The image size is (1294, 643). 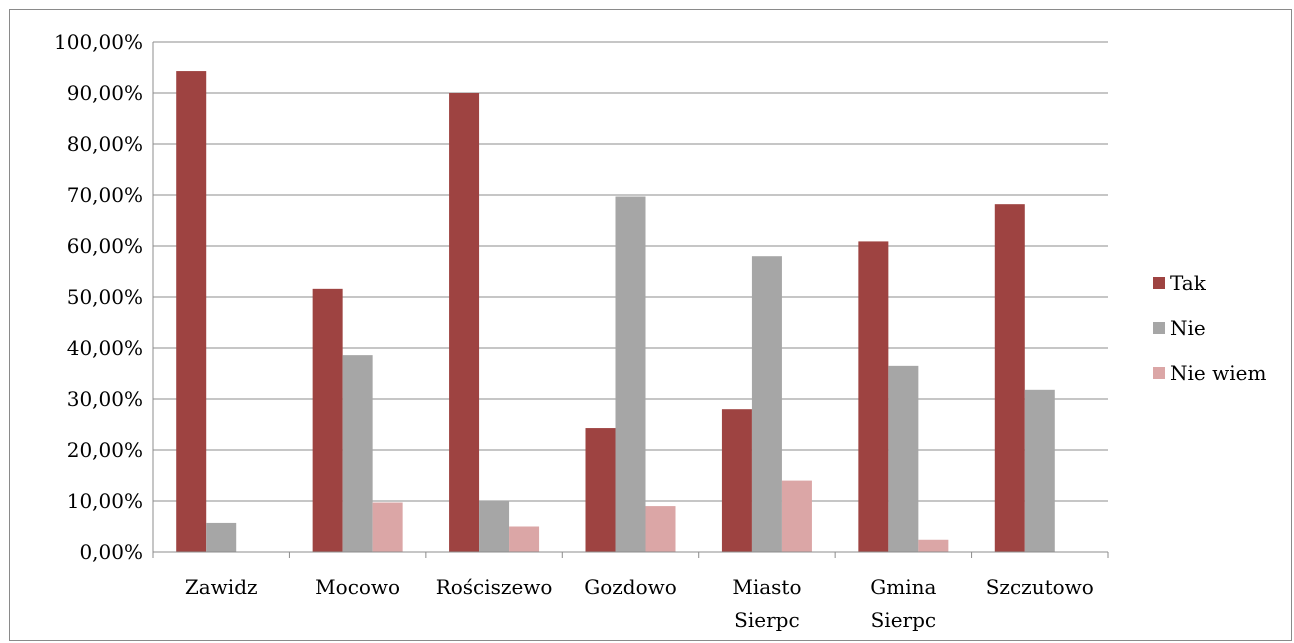 I want to click on legend: Tak Nie Nie wiem, so click(x=1209, y=328).